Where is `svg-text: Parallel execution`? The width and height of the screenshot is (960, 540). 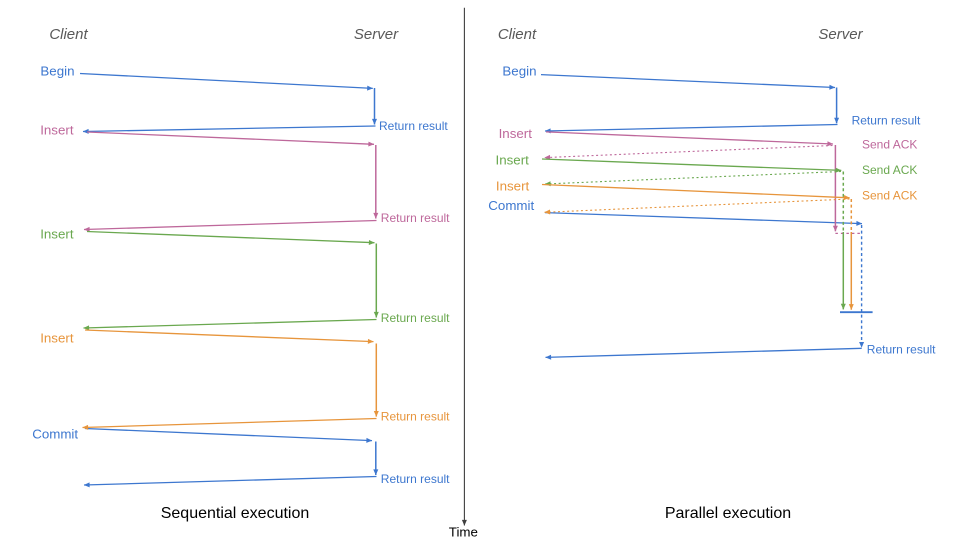
svg-text: Parallel execution is located at coordinates (728, 513).